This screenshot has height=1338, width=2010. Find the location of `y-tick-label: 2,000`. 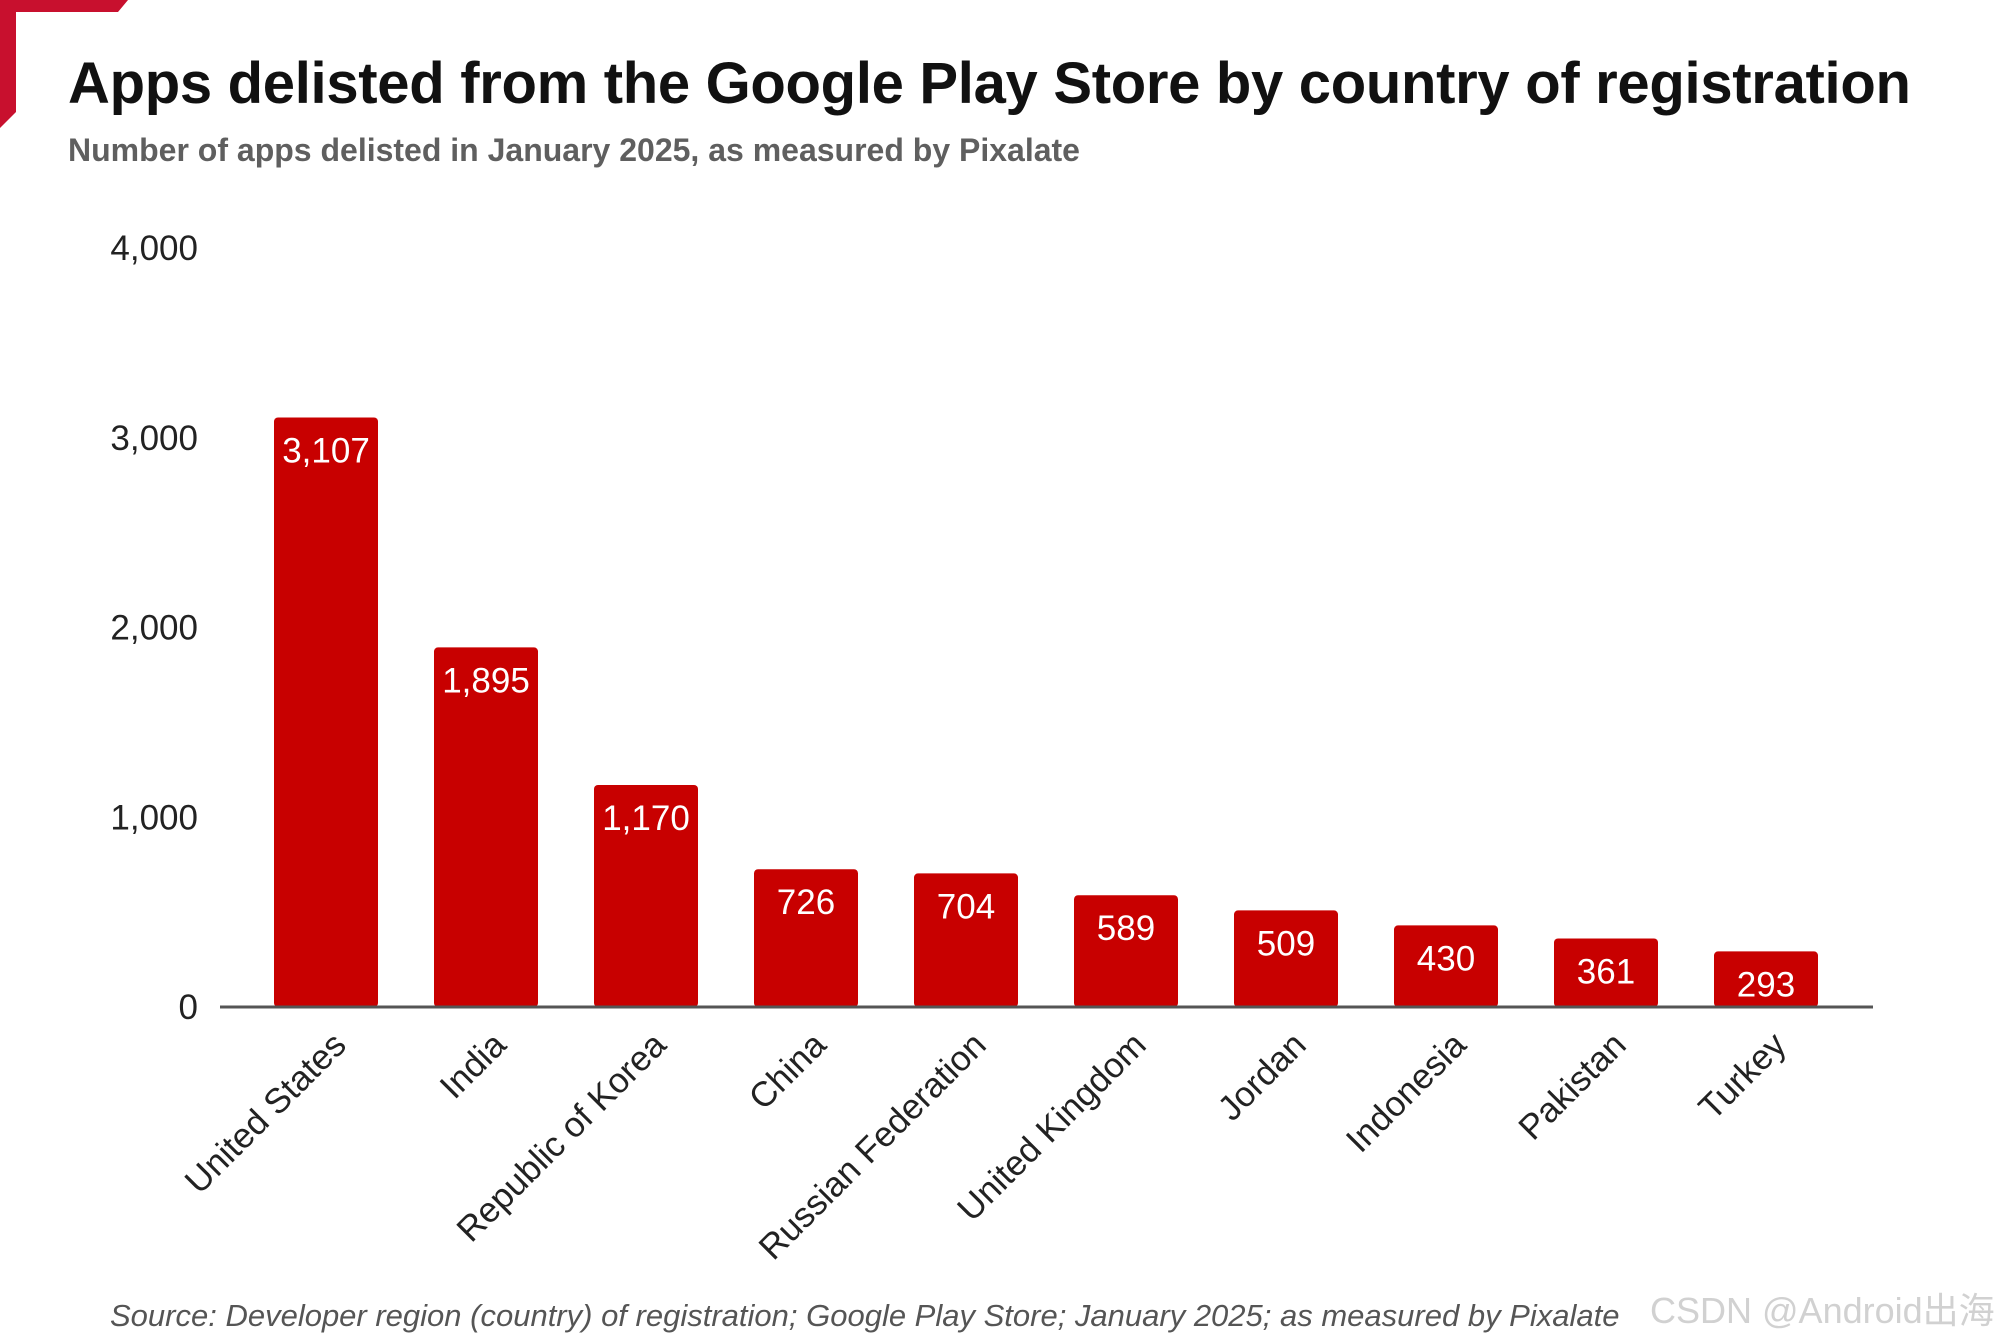

y-tick-label: 2,000 is located at coordinates (154, 628).